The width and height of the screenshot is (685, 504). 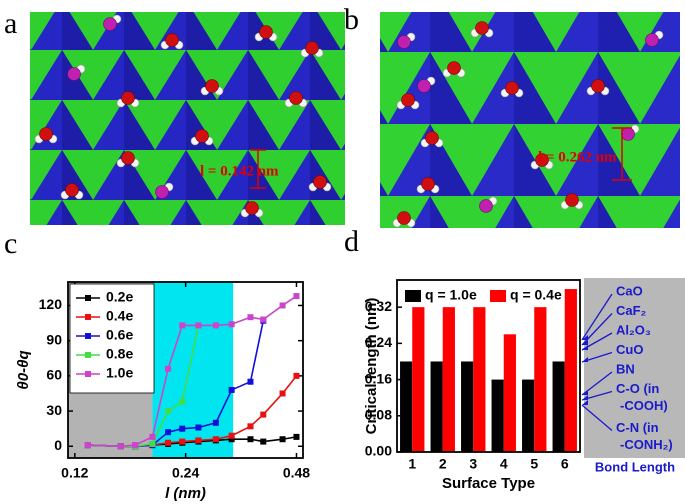 What do you see at coordinates (646, 444) in the screenshot?
I see `bond-label: -CONH₂)` at bounding box center [646, 444].